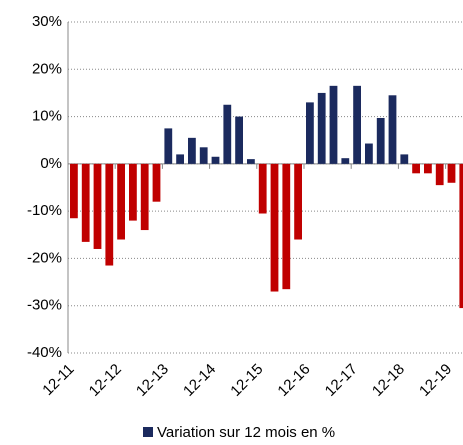  Describe the element at coordinates (47, 68) in the screenshot. I see `y-tick-label: 20%` at that location.